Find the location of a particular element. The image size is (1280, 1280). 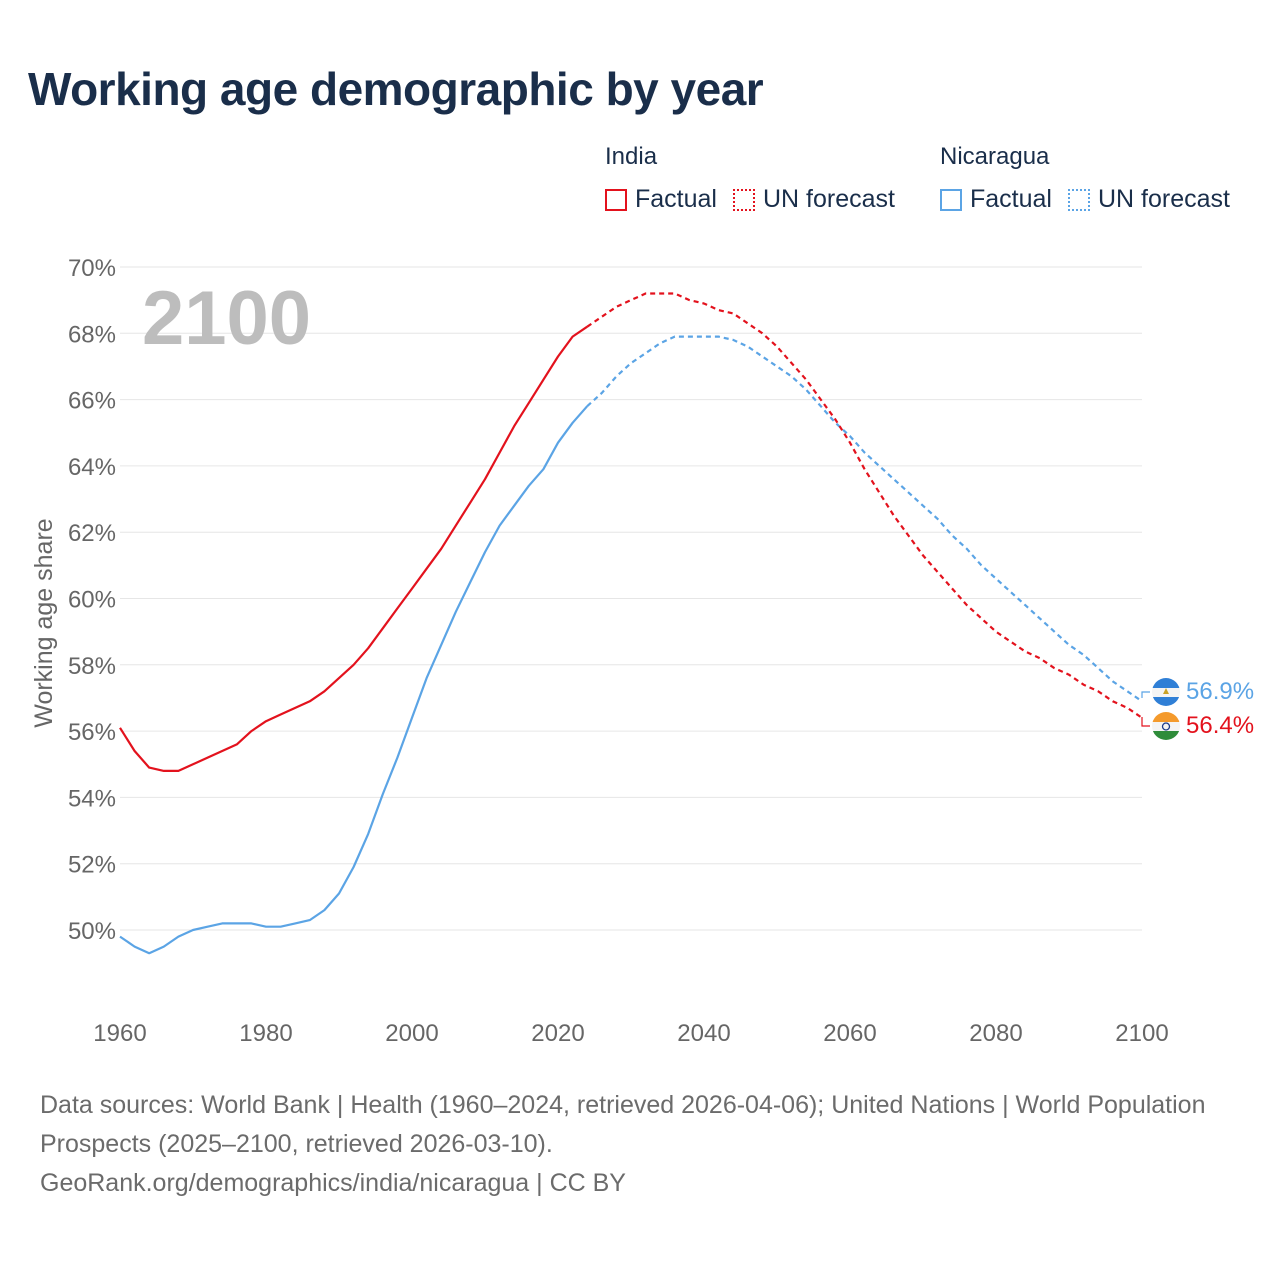

y-tick-label: 58% is located at coordinates (92, 666).